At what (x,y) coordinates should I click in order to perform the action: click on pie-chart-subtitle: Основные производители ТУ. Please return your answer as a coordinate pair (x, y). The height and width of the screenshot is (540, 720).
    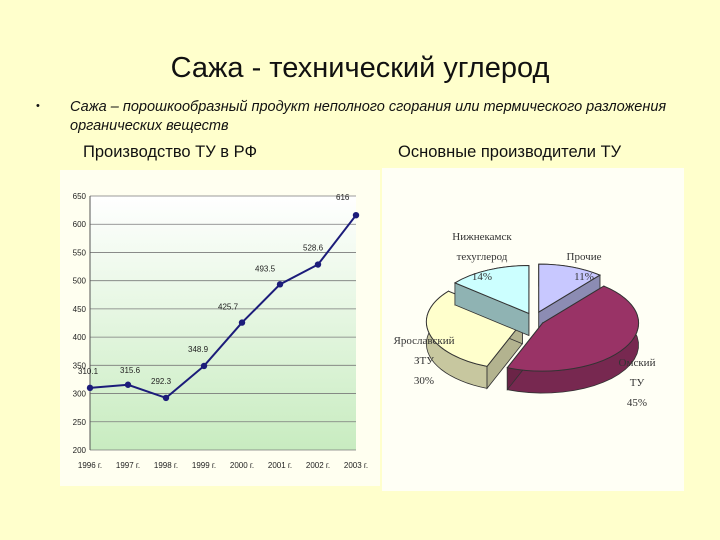
    Looking at the image, I should click on (510, 152).